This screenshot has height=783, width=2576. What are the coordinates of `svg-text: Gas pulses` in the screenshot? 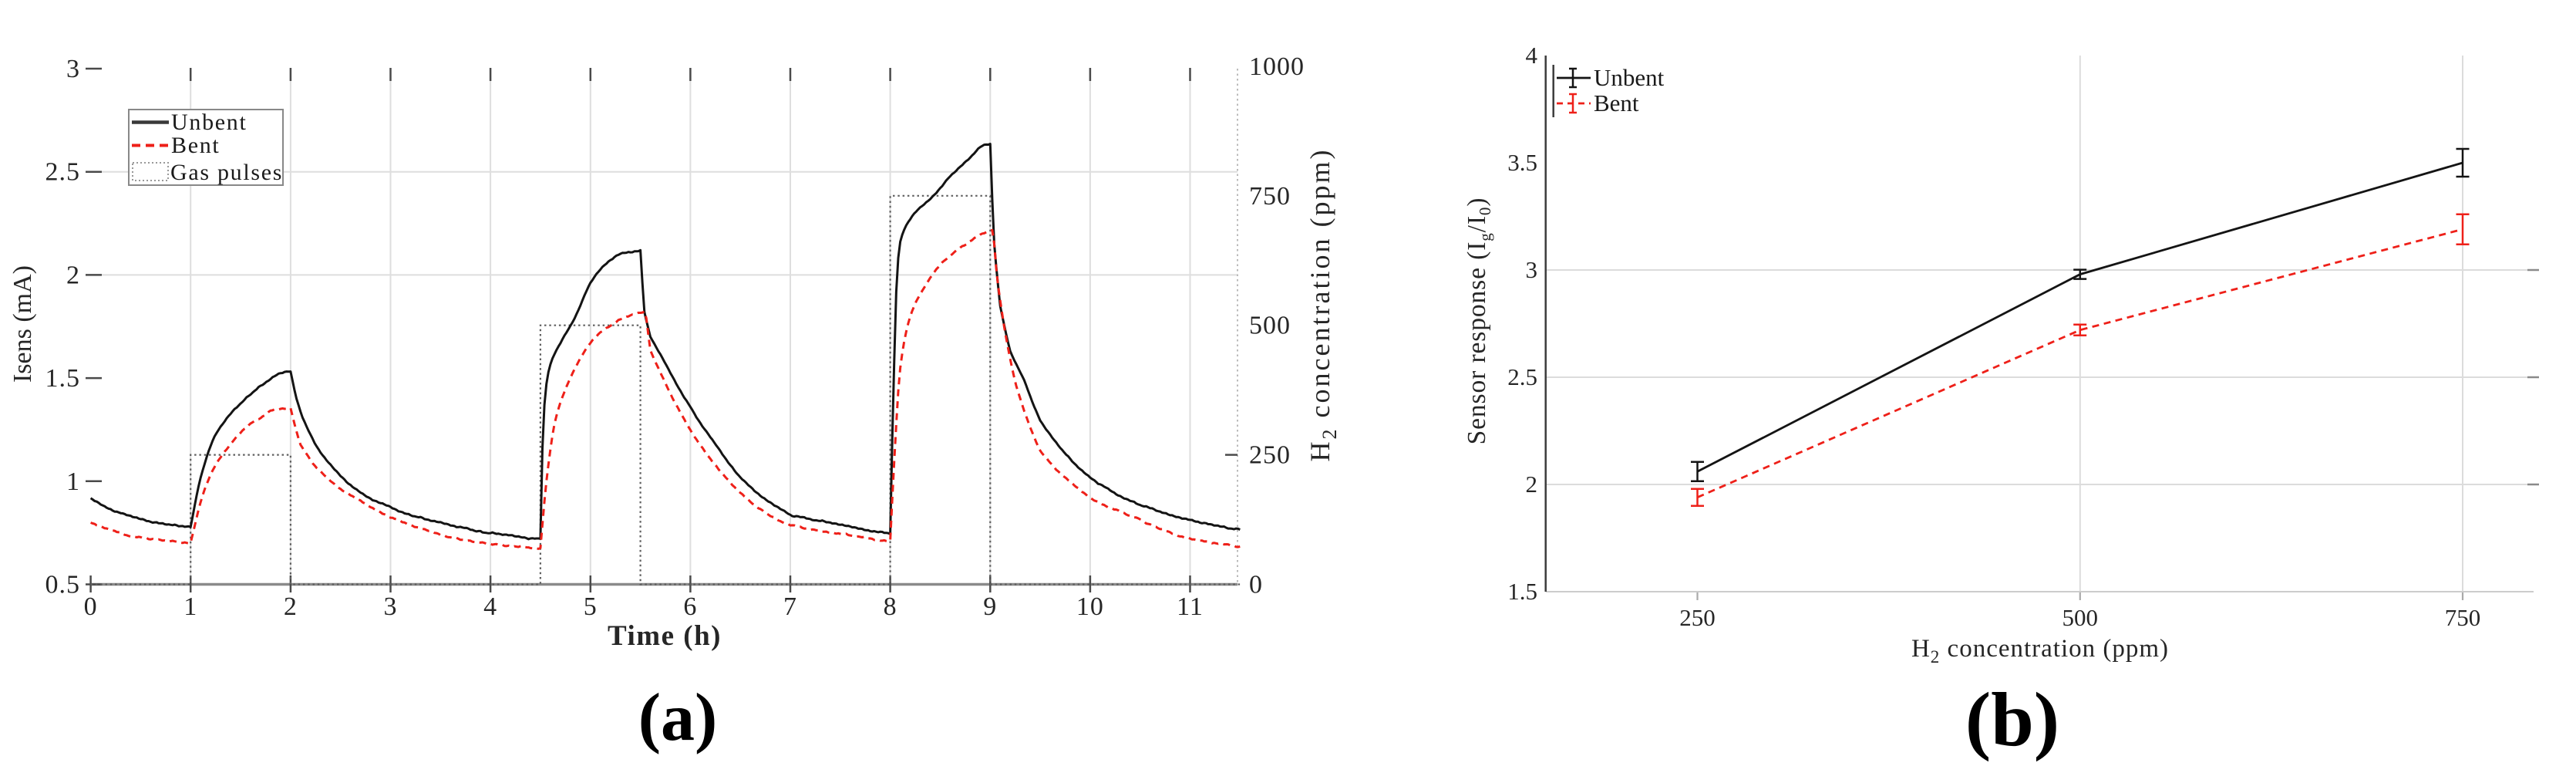 It's located at (226, 172).